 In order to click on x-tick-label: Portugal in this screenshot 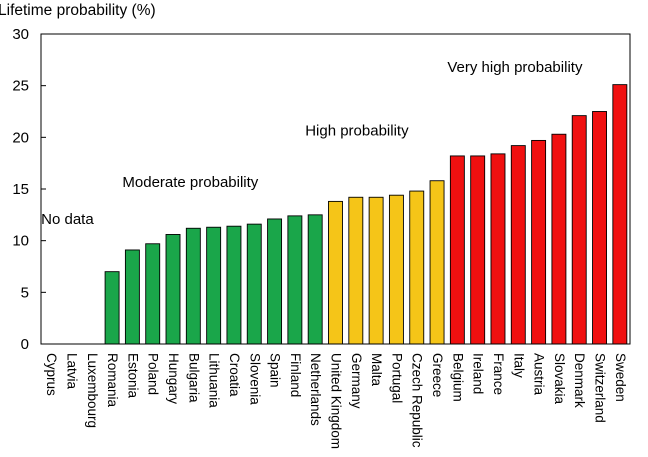, I will do `click(396, 378)`.